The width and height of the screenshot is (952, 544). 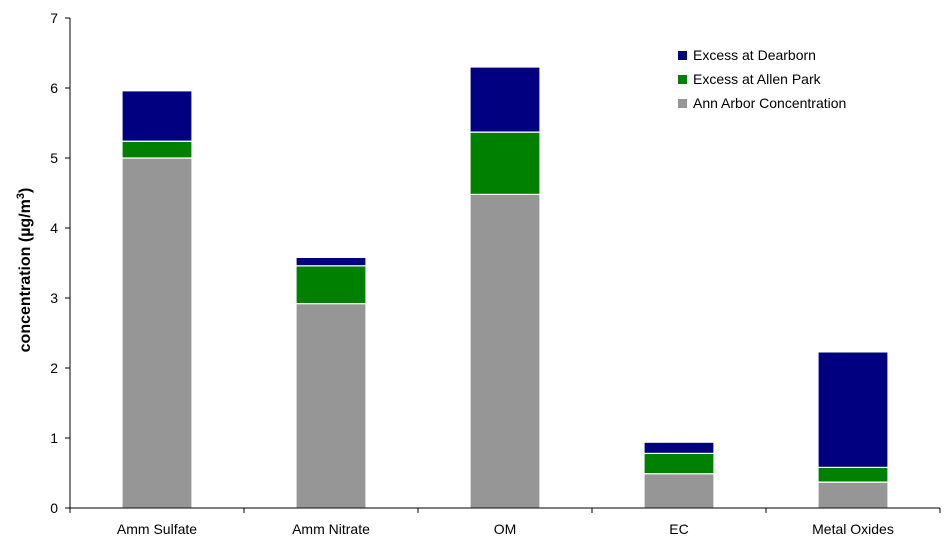 What do you see at coordinates (157, 529) in the screenshot?
I see `x-tick-label: Amm Sulfate` at bounding box center [157, 529].